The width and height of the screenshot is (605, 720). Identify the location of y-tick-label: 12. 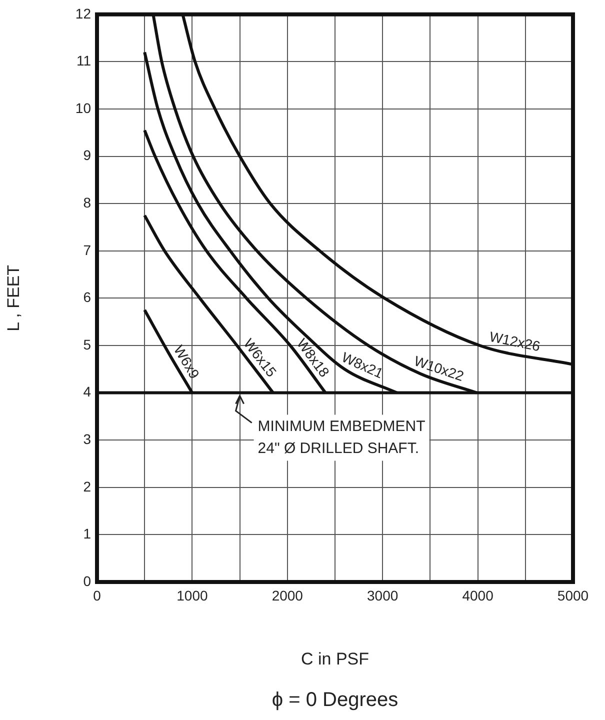
(83, 13).